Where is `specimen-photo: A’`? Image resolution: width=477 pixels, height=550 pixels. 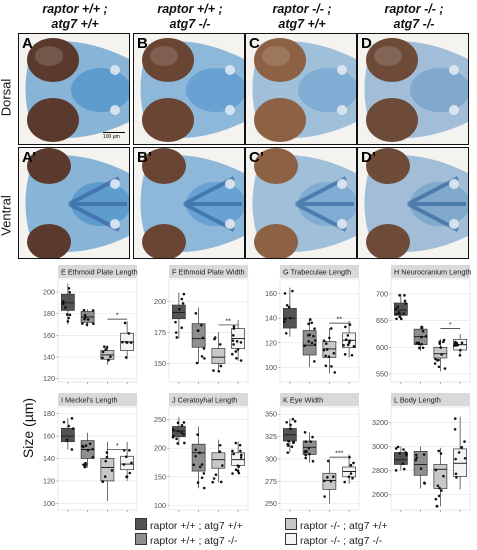
specimen-photo: A’ is located at coordinates (74, 203).